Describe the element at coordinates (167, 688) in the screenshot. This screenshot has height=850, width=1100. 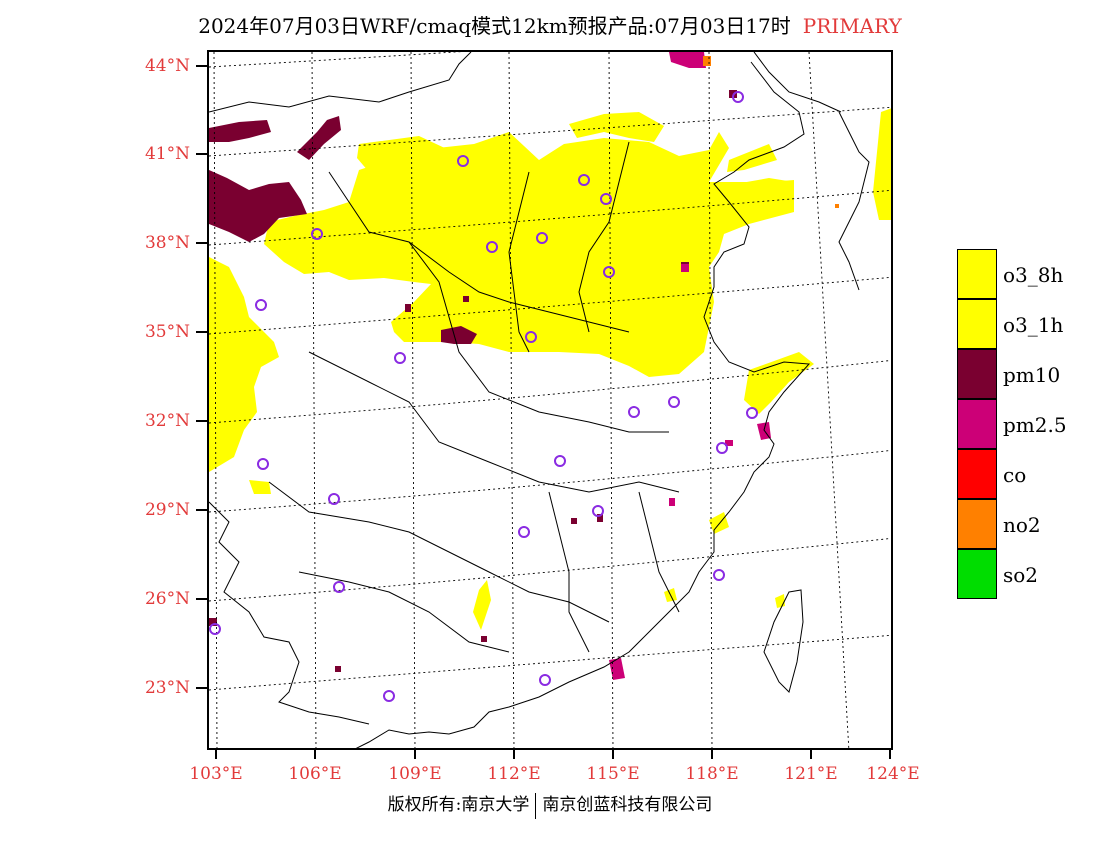
I see `lat-label-23: 23°N` at that location.